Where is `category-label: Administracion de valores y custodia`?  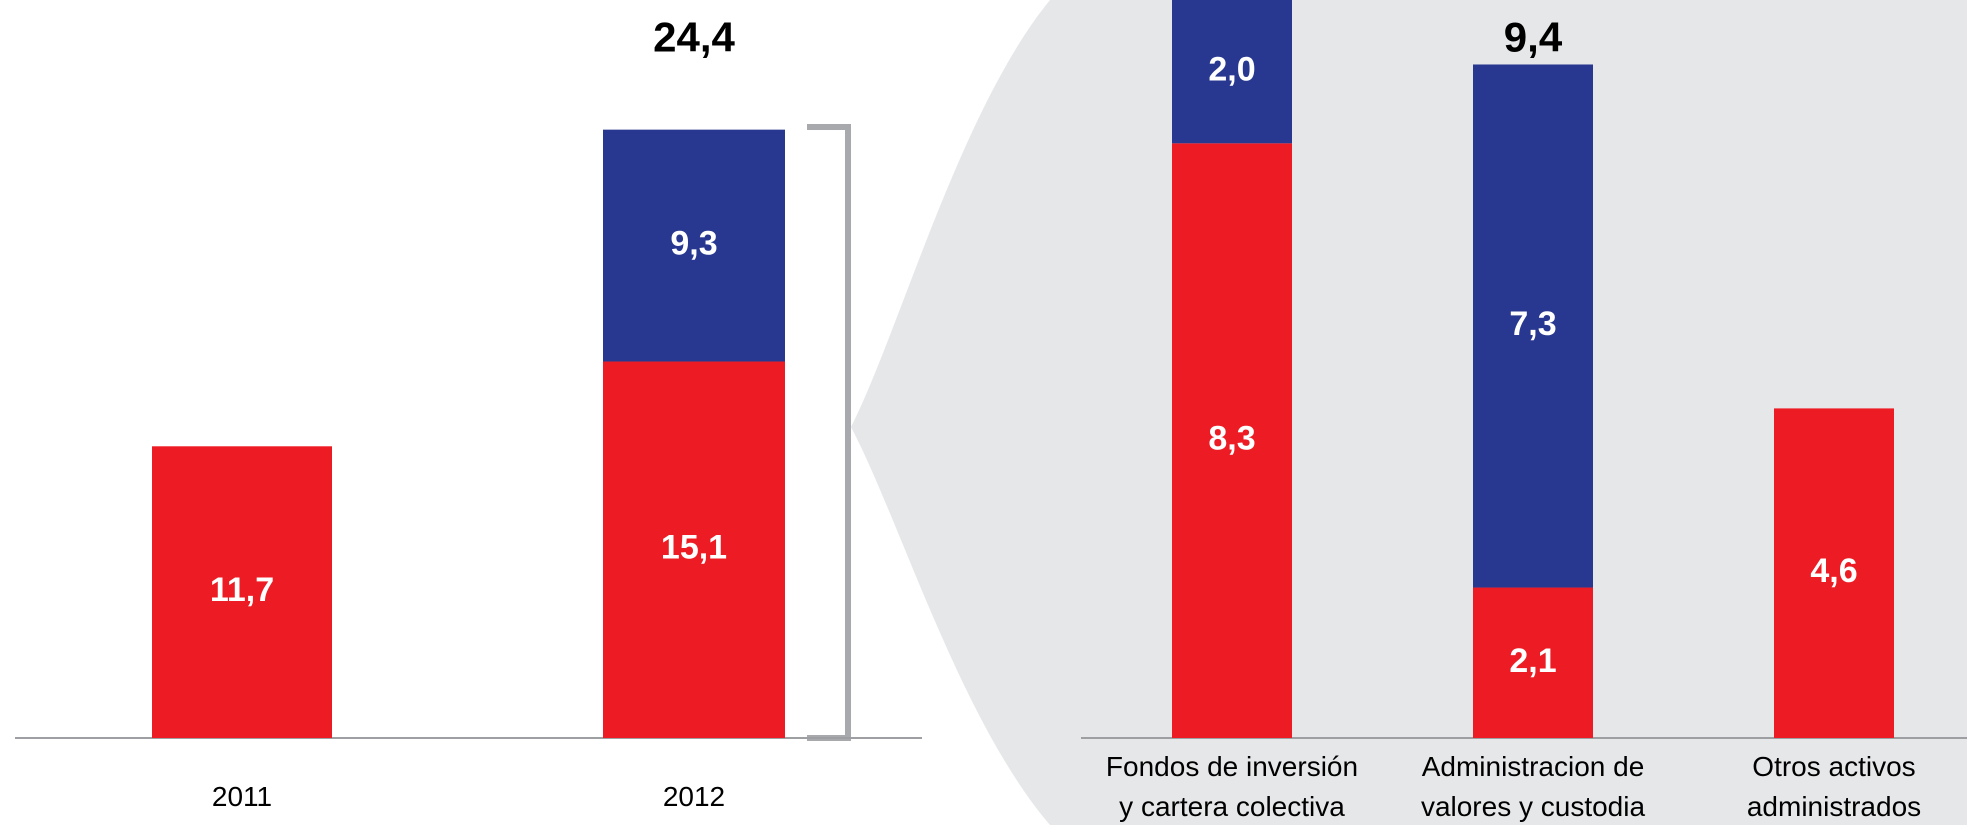
category-label: Administracion de valores y custodia is located at coordinates (1533, 786).